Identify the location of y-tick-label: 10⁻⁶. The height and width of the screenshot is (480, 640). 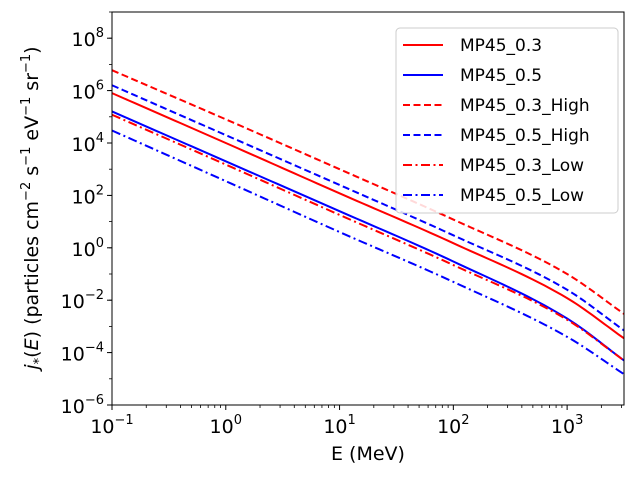
(82, 405).